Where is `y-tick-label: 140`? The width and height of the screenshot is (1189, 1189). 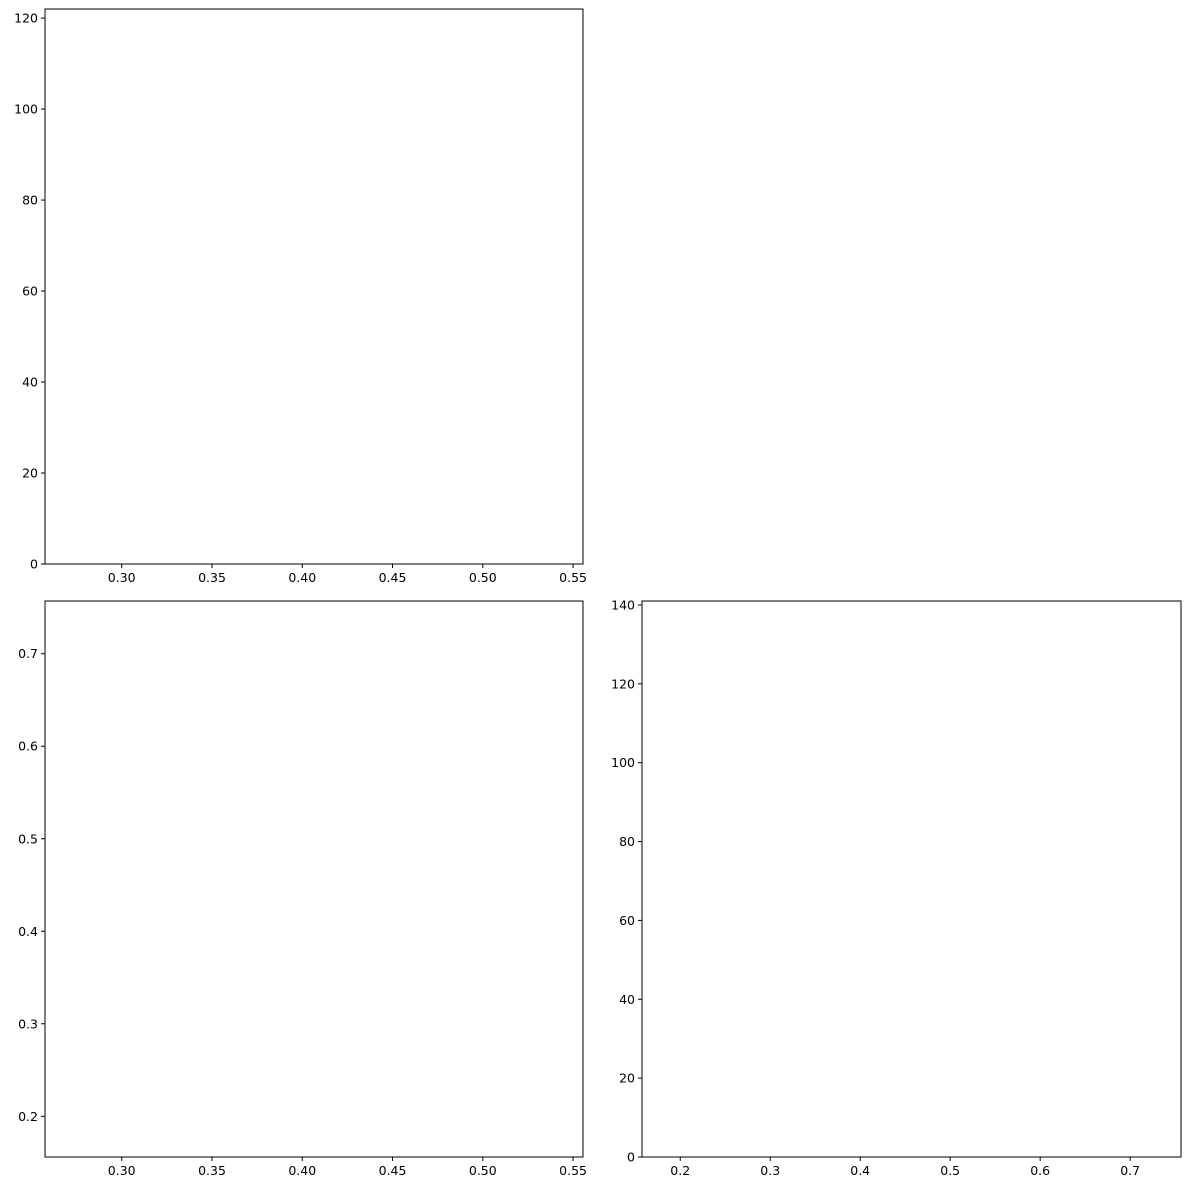 y-tick-label: 140 is located at coordinates (623, 604).